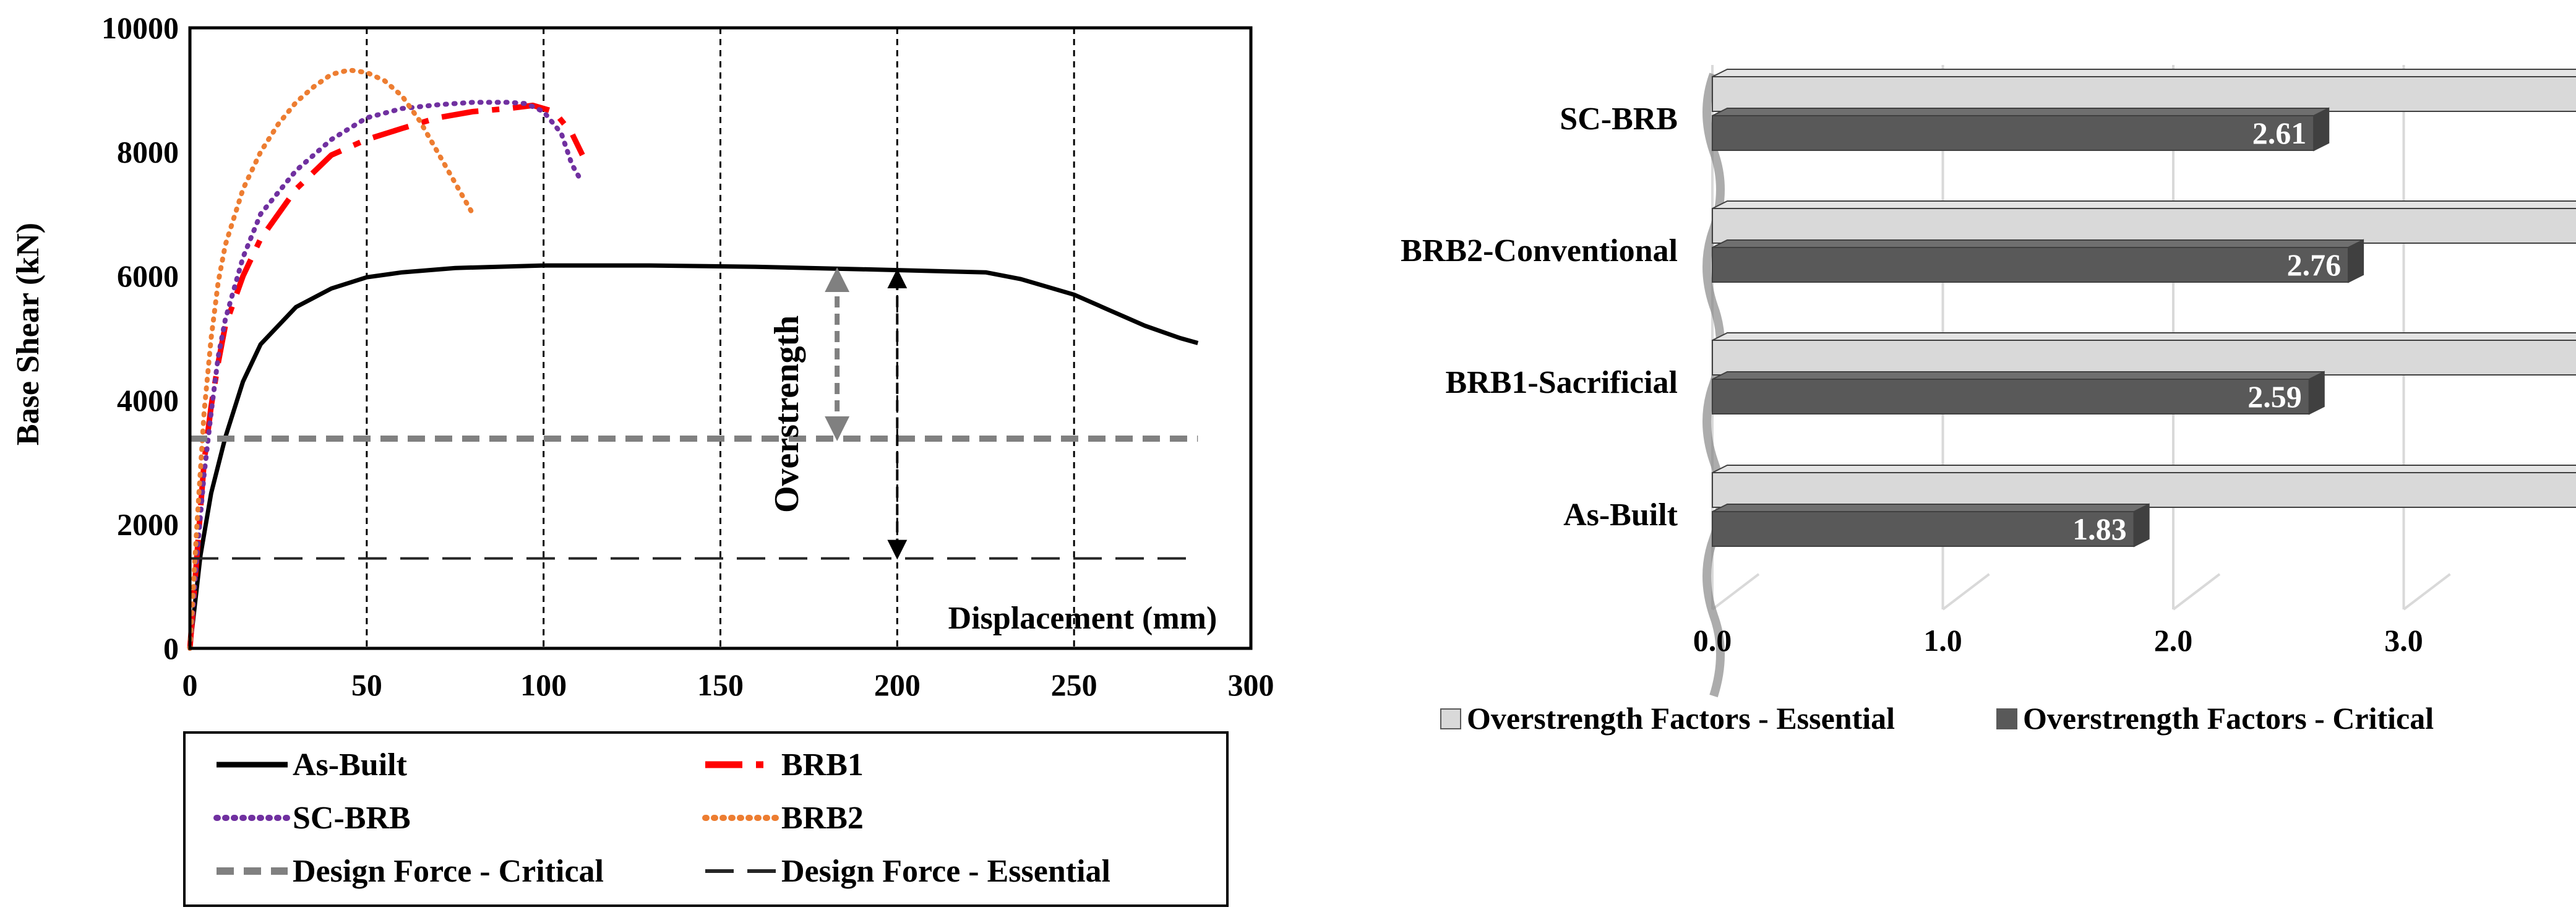 The height and width of the screenshot is (915, 2576). Describe the element at coordinates (1735, 592) in the screenshot. I see `gridline-depth-0.0` at that location.